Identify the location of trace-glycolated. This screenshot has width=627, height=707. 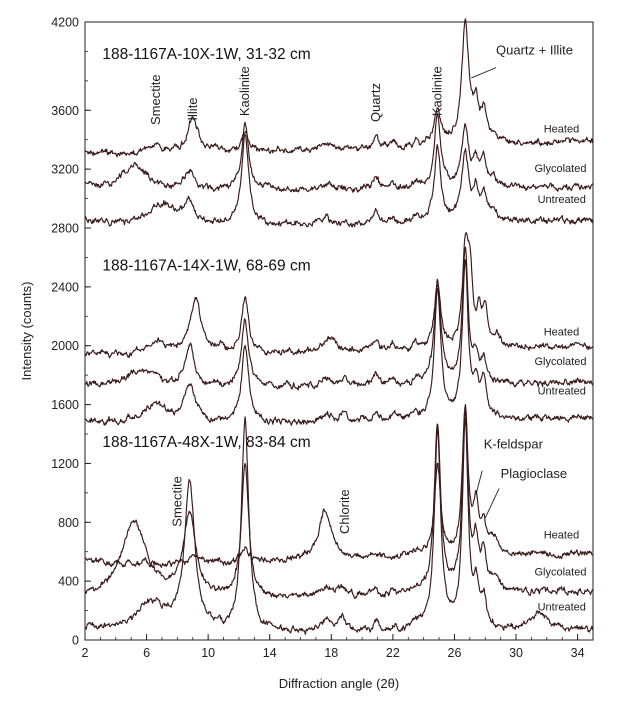
(339, 153).